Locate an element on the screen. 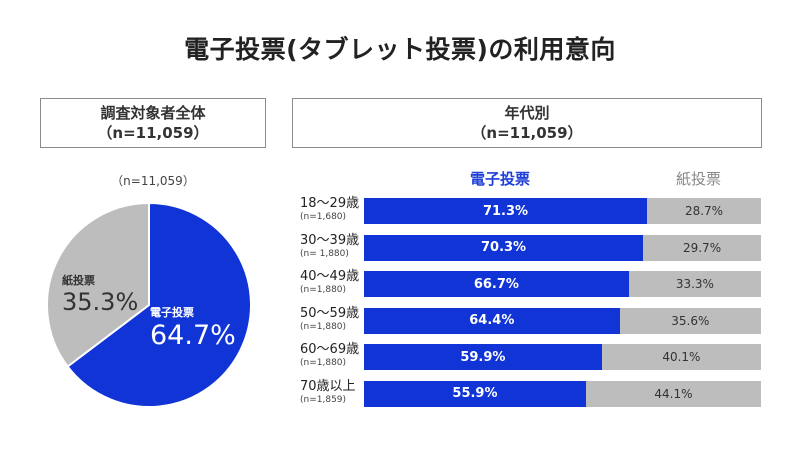 This screenshot has height=450, width=800. bar-paper: 35.6% is located at coordinates (690, 320).